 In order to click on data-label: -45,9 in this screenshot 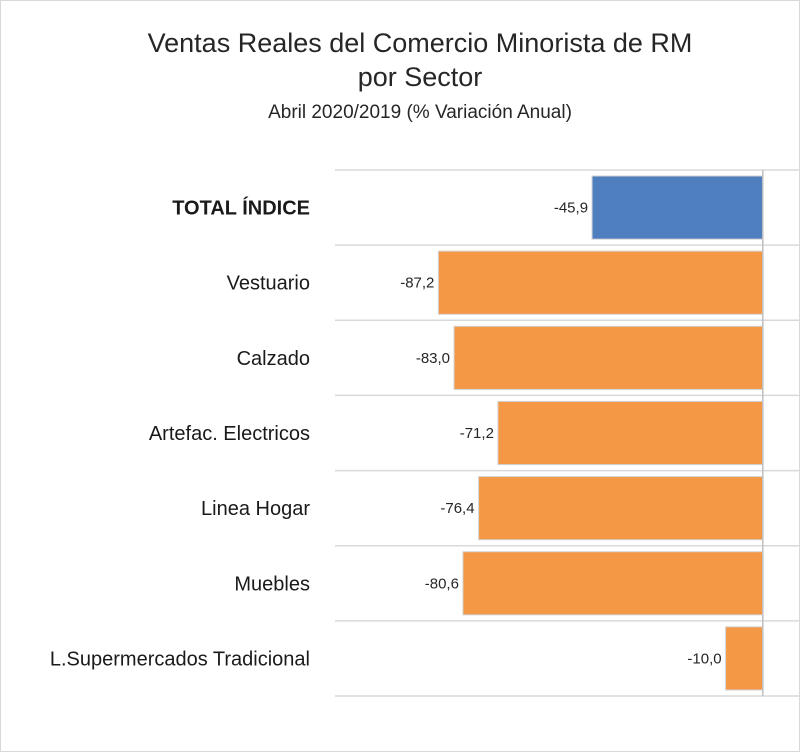, I will do `click(571, 208)`.